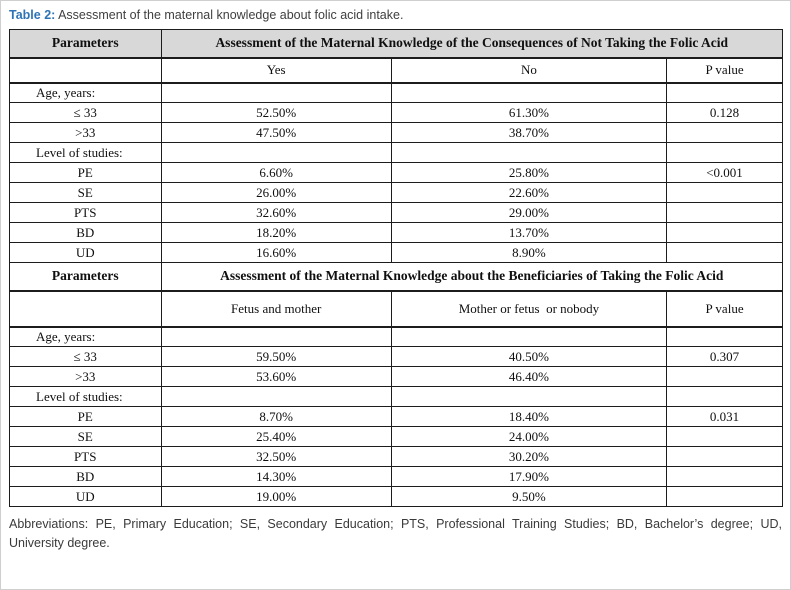  I want to click on table-row: UD 16.60% 8.90%, so click(396, 252).